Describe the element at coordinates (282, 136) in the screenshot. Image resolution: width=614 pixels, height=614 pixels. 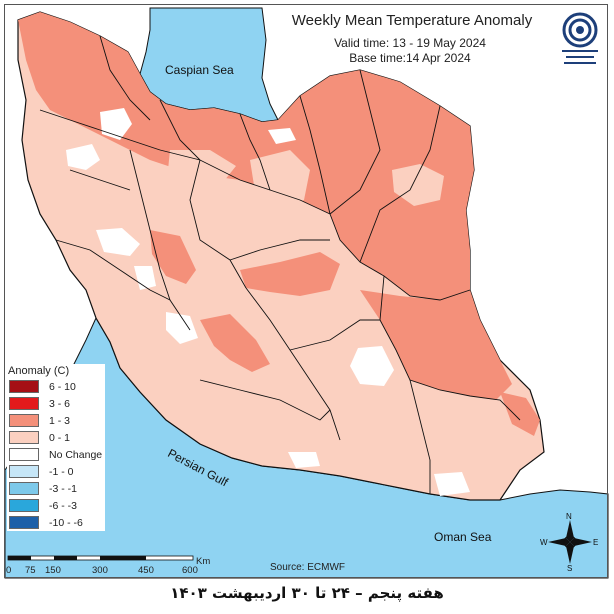
I see `no-change-patch-n` at that location.